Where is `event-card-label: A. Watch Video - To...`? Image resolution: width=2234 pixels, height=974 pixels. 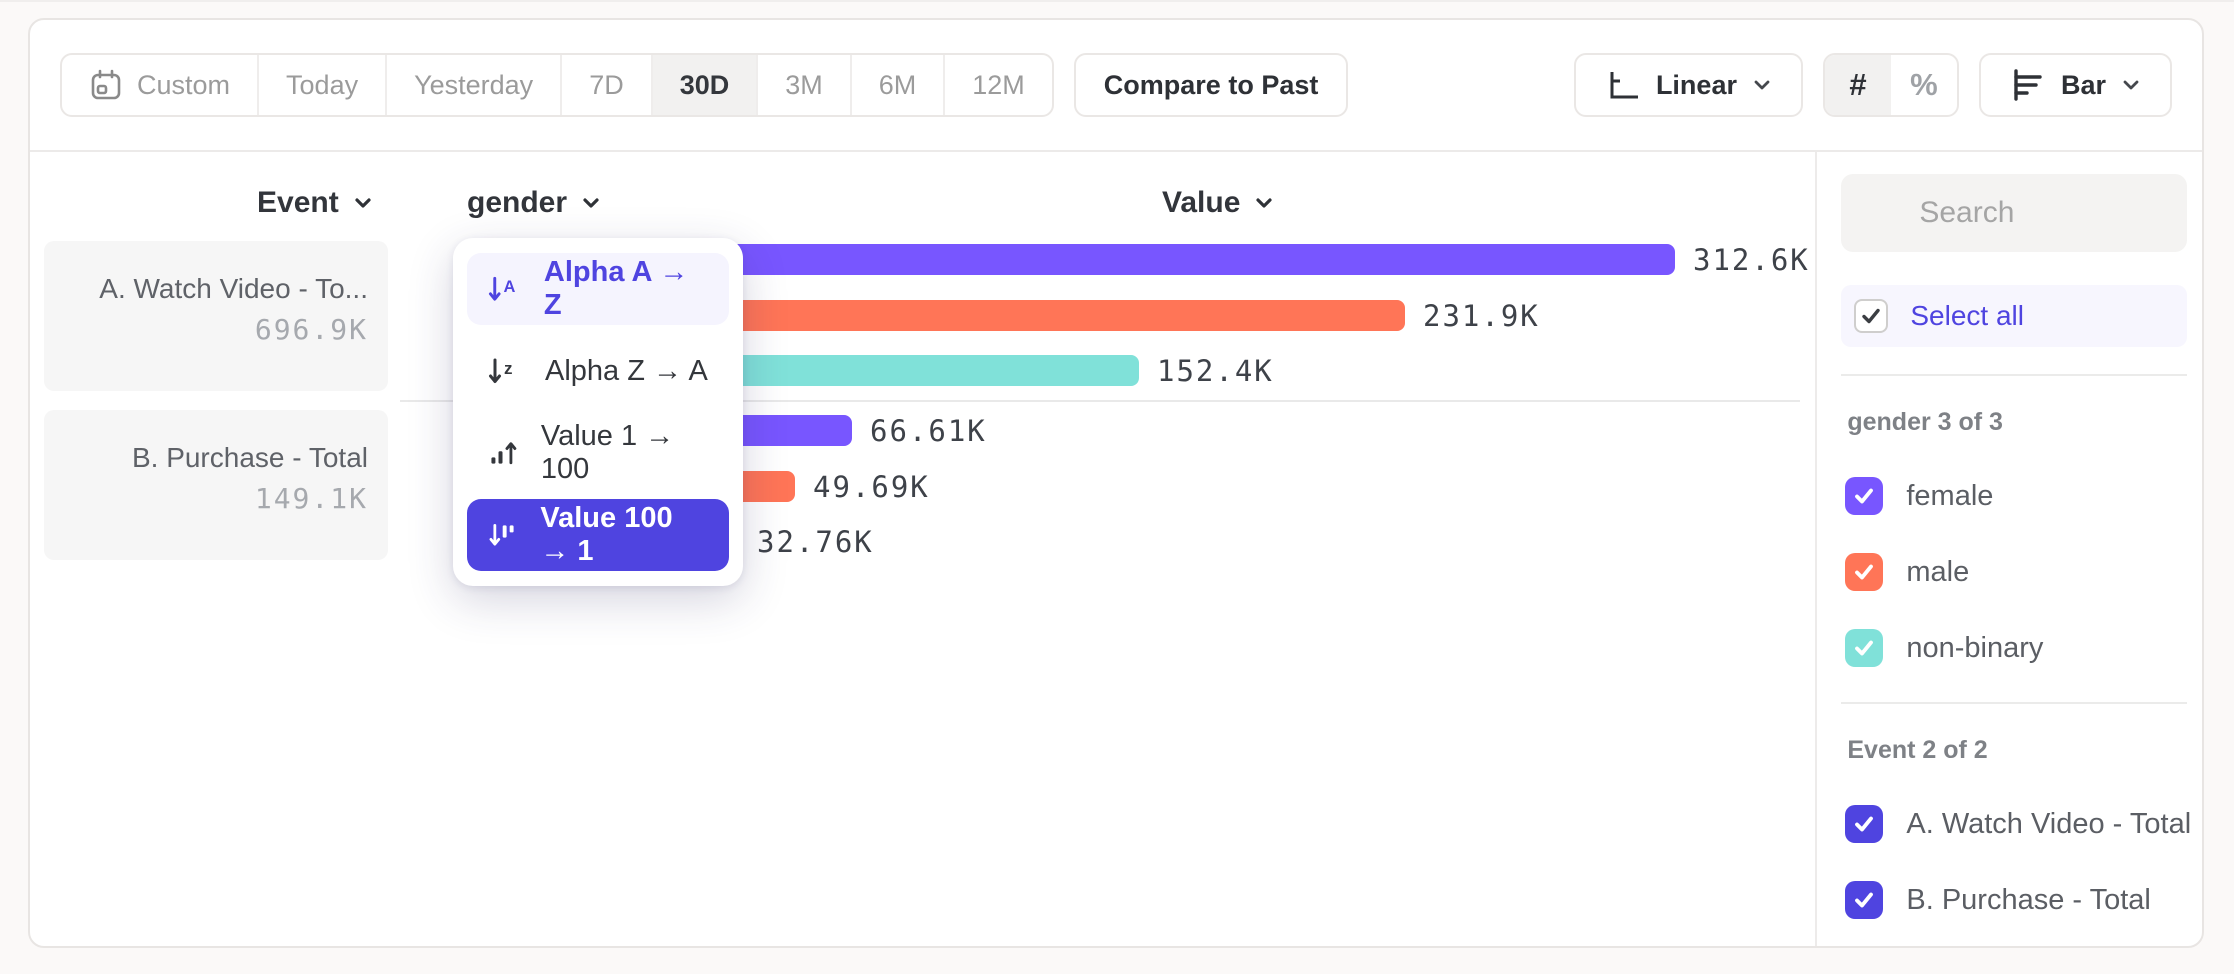 event-card-label: A. Watch Video - To... is located at coordinates (233, 288).